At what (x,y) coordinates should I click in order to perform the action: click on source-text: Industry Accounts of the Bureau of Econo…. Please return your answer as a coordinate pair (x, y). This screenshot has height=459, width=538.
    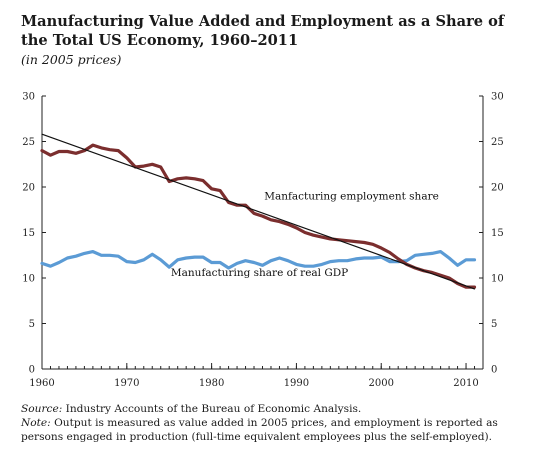
    Looking at the image, I should click on (212, 409).